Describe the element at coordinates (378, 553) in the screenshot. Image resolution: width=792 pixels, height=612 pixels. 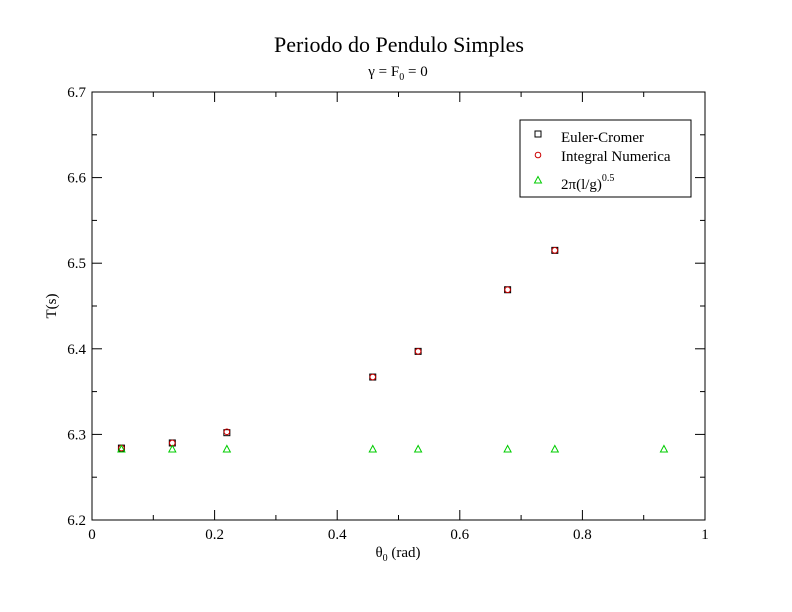
I see `xlabel-main: θ` at that location.